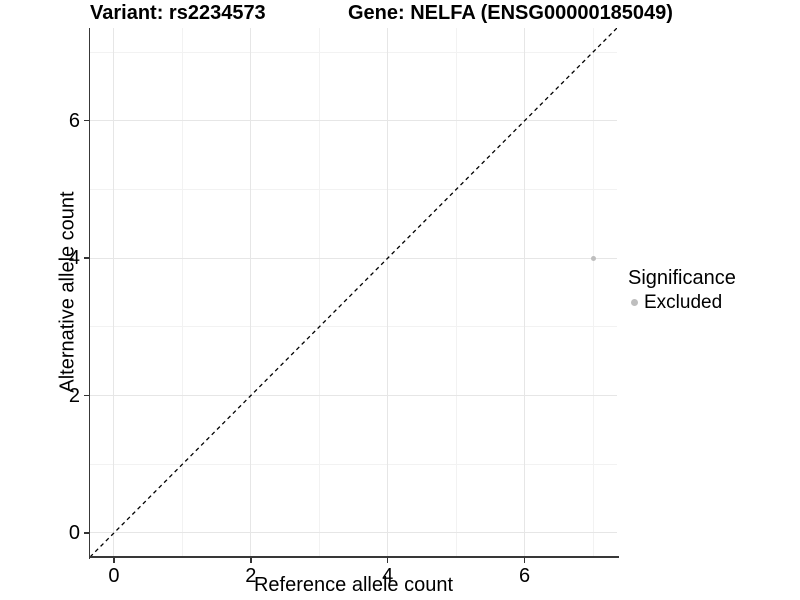  I want to click on y-axis-line, so click(89, 293).